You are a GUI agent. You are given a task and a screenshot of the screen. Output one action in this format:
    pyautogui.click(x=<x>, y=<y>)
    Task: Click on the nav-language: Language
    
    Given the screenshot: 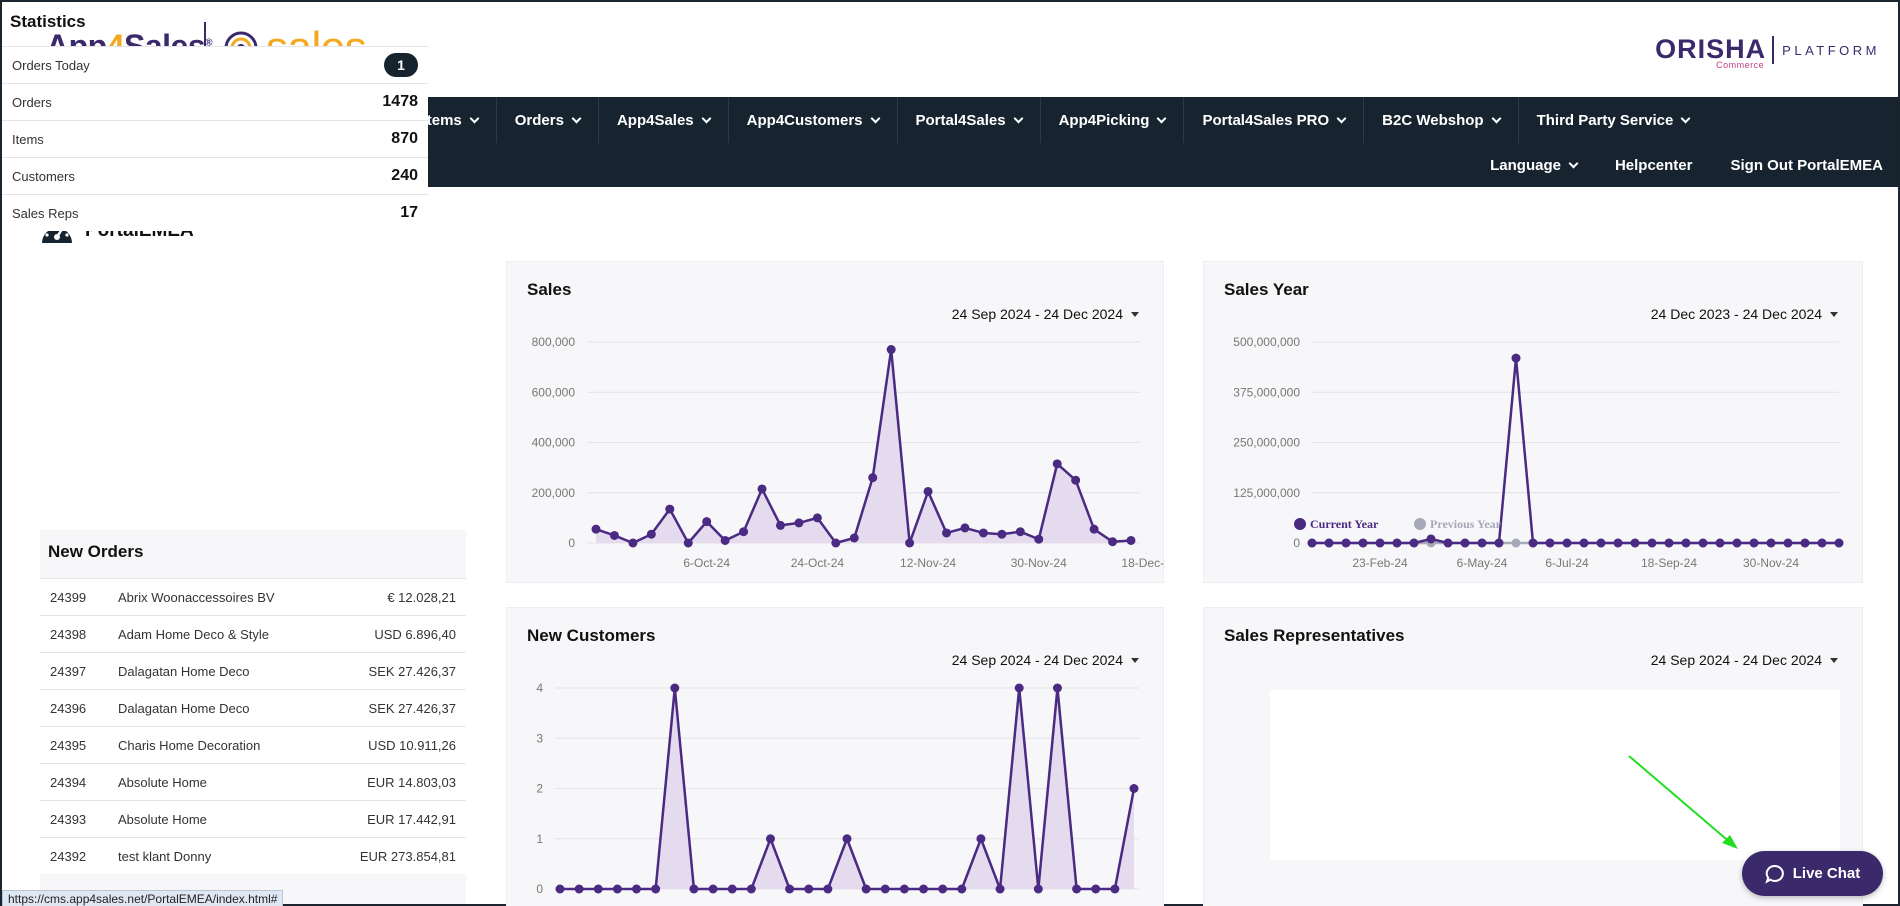 What is the action you would take?
    pyautogui.click(x=1533, y=165)
    